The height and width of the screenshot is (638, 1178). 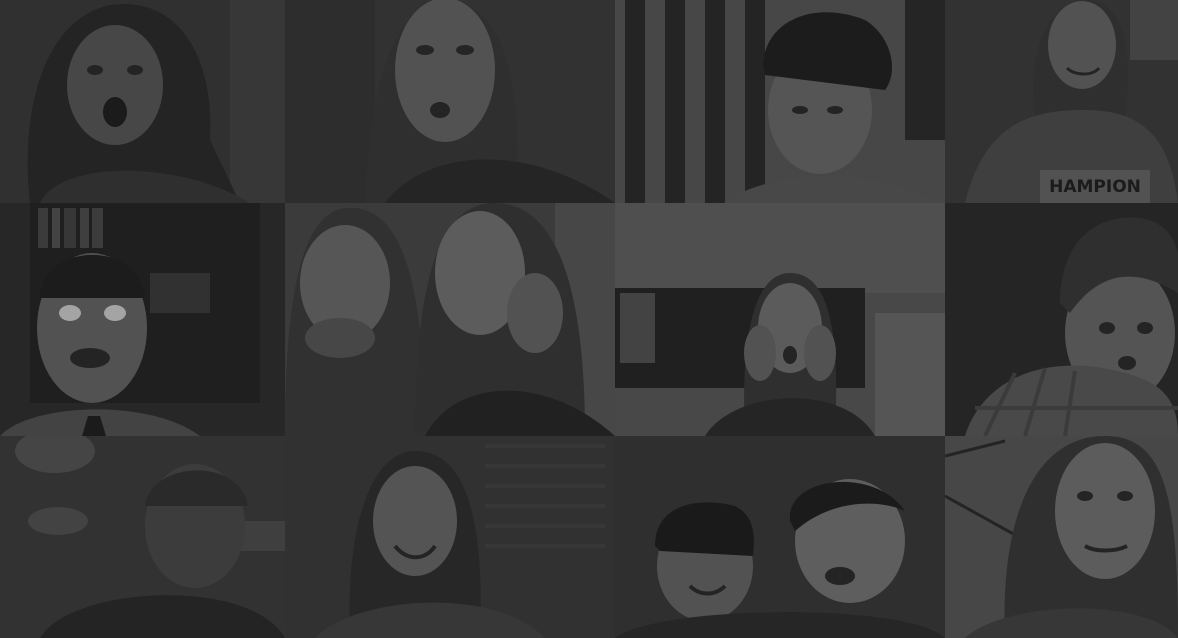 I want to click on woman-grimacing-photo, so click(x=1061, y=537).